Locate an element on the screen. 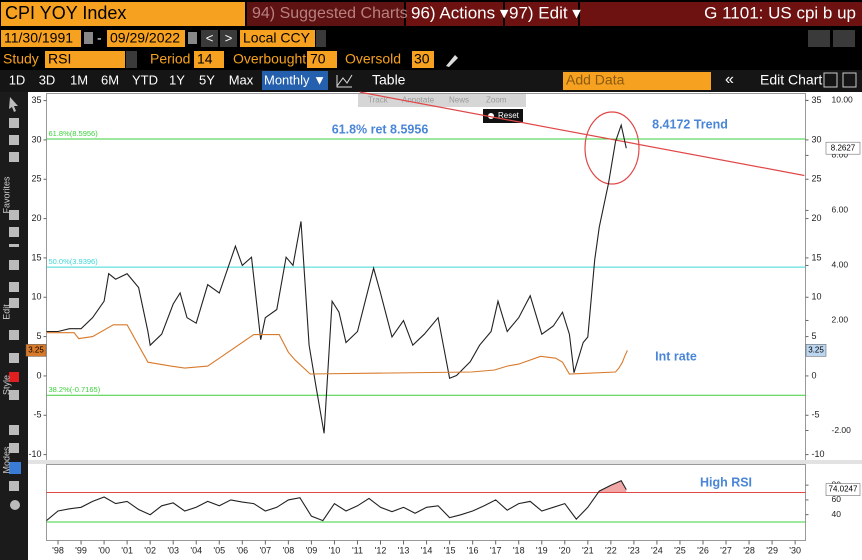 The height and width of the screenshot is (560, 862). period-box is located at coordinates (209, 59).